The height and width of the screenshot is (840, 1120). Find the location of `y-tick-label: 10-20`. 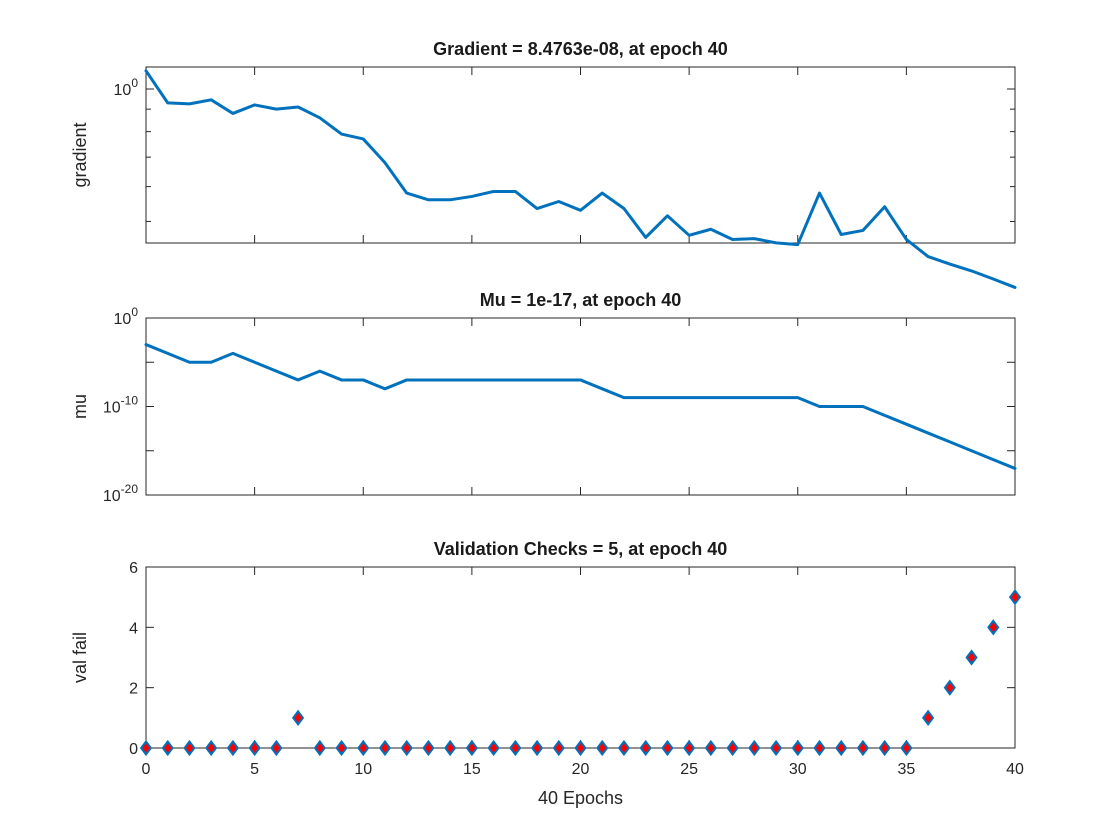

y-tick-label: 10-20 is located at coordinates (120, 493).